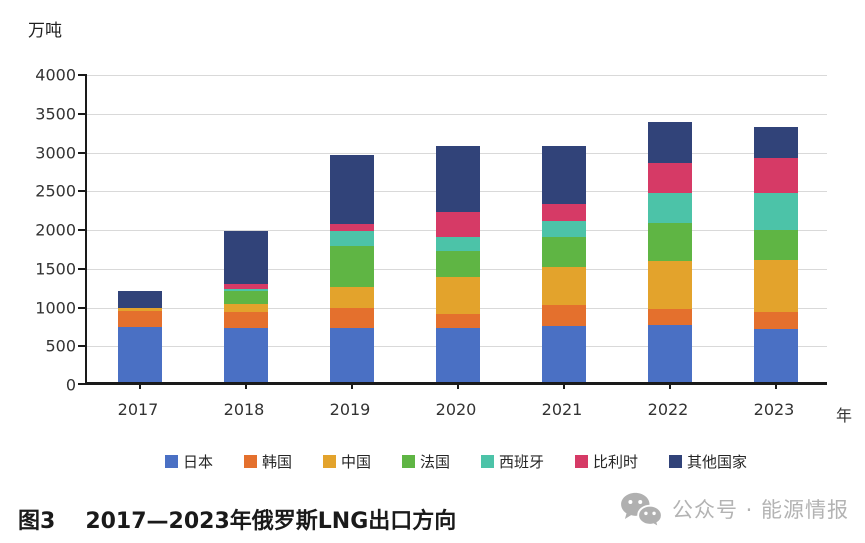  Describe the element at coordinates (670, 285) in the screenshot. I see `bar-2022-china-segment` at that location.